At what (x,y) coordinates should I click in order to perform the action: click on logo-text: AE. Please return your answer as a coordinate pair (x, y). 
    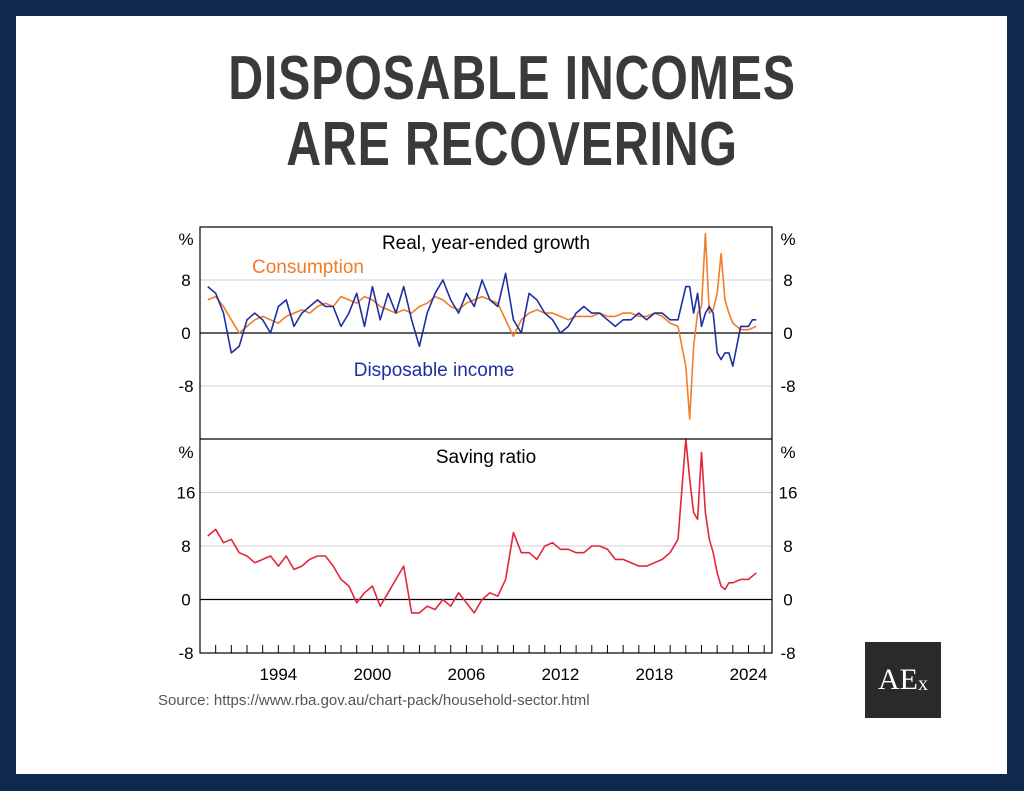
    Looking at the image, I should click on (898, 679).